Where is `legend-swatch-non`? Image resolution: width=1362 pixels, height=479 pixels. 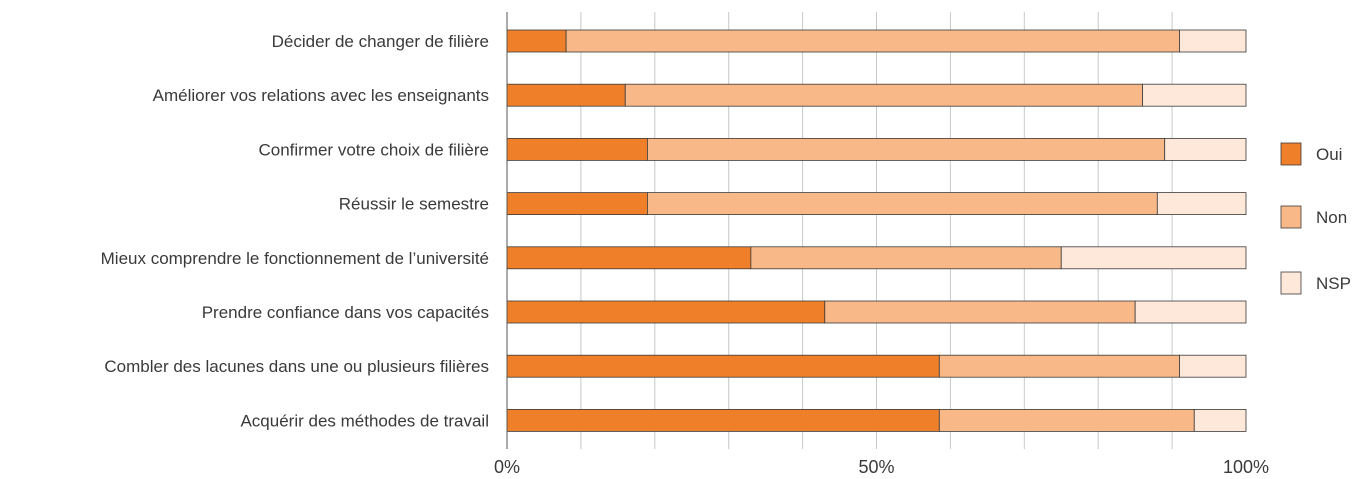
legend-swatch-non is located at coordinates (1291, 217).